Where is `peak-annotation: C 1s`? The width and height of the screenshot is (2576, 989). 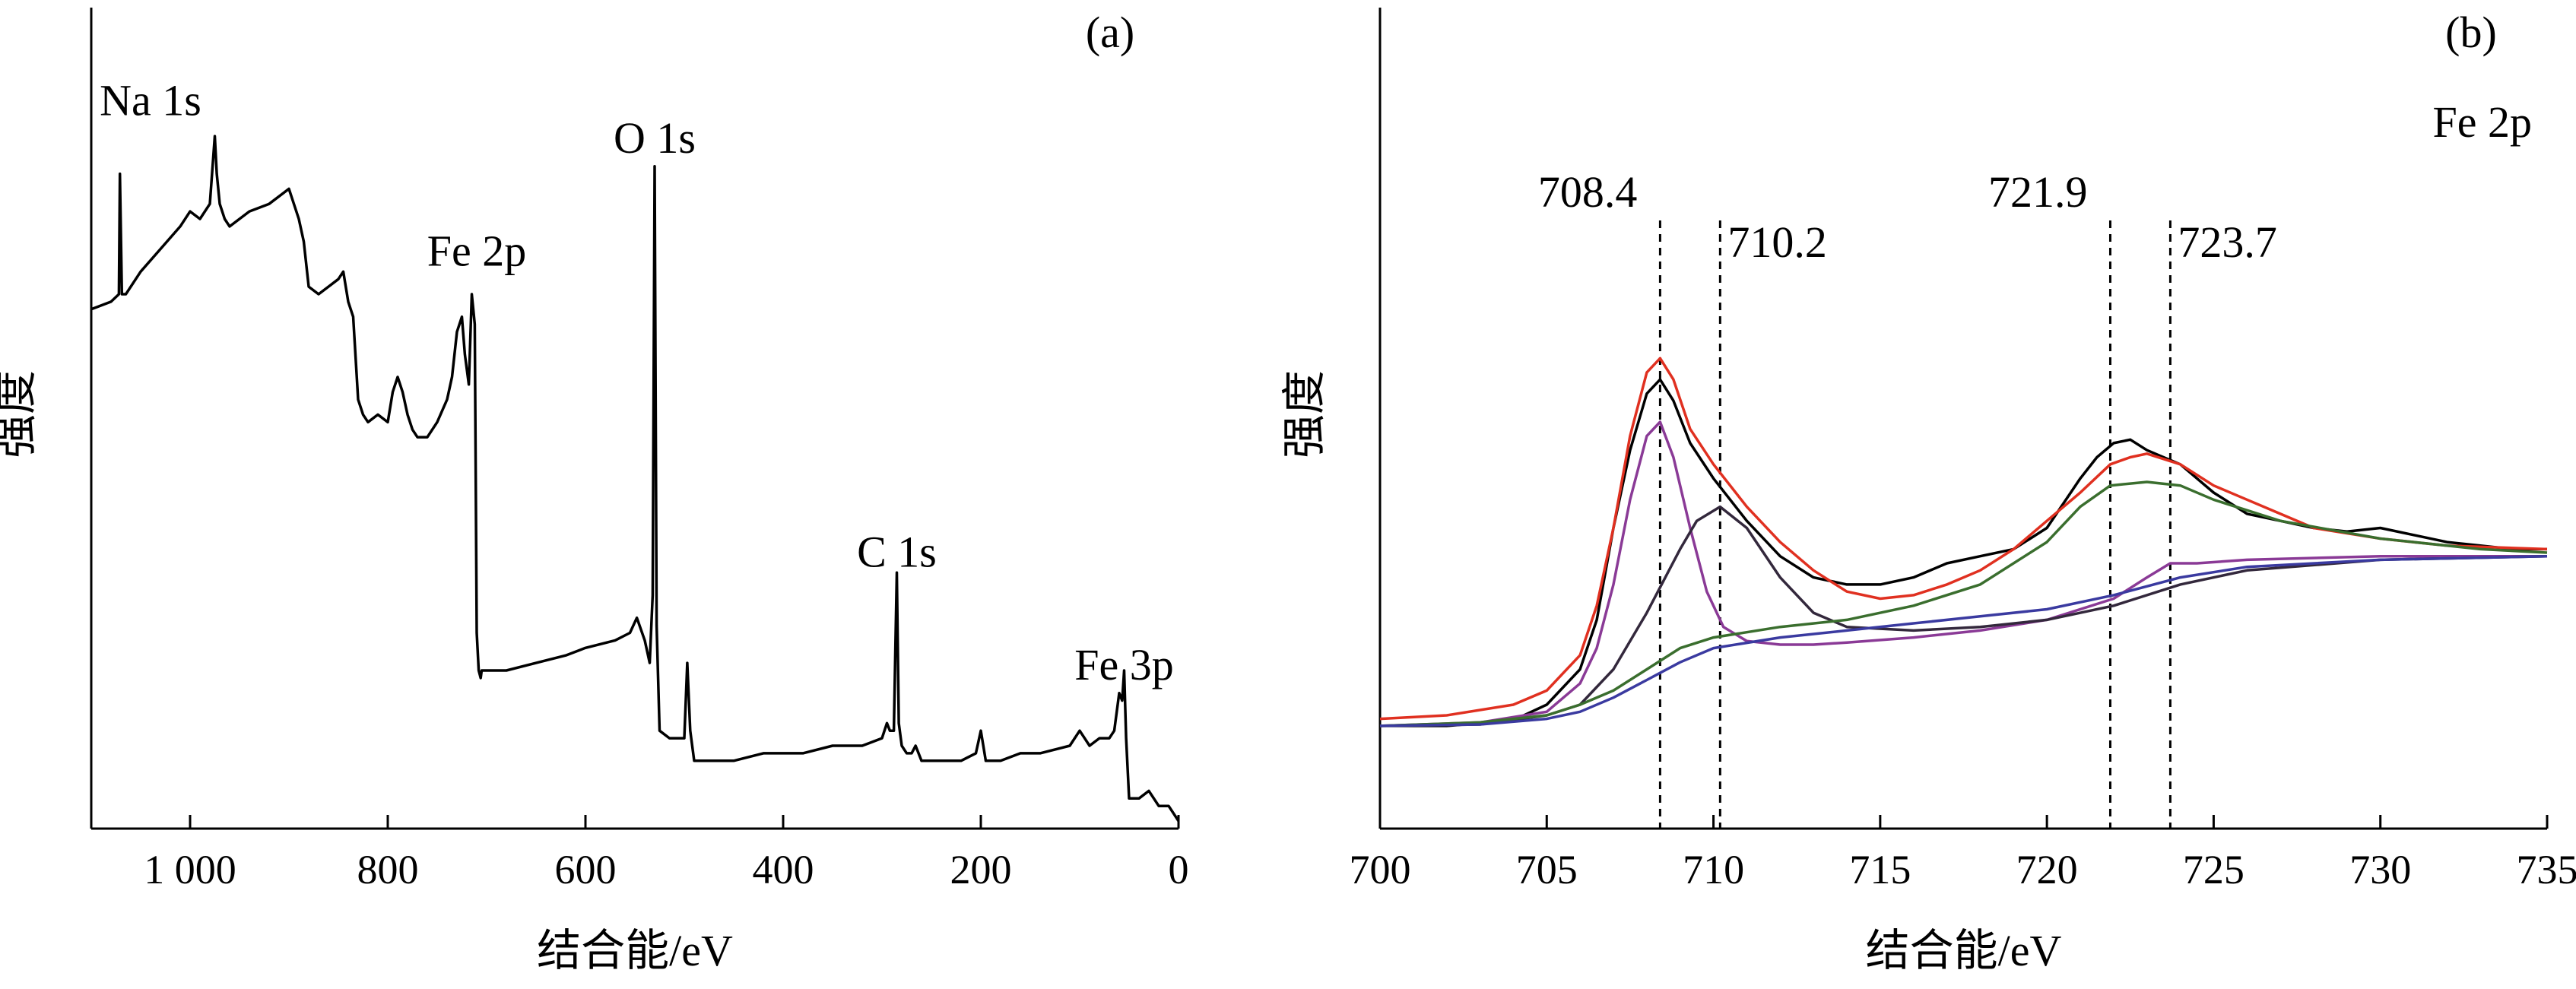 peak-annotation: C 1s is located at coordinates (897, 551).